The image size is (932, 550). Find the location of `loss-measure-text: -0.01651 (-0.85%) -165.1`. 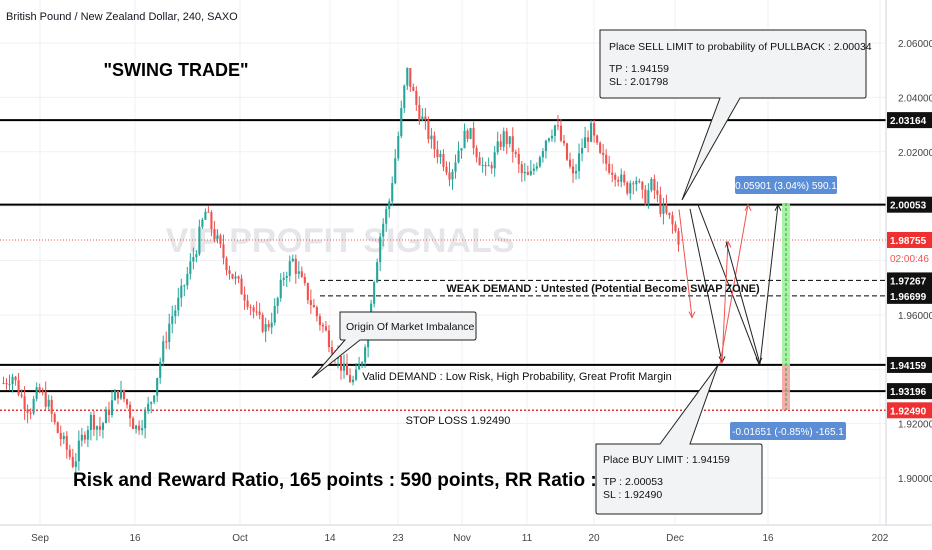

loss-measure-text: -0.01651 (-0.85%) -165.1 is located at coordinates (788, 432).